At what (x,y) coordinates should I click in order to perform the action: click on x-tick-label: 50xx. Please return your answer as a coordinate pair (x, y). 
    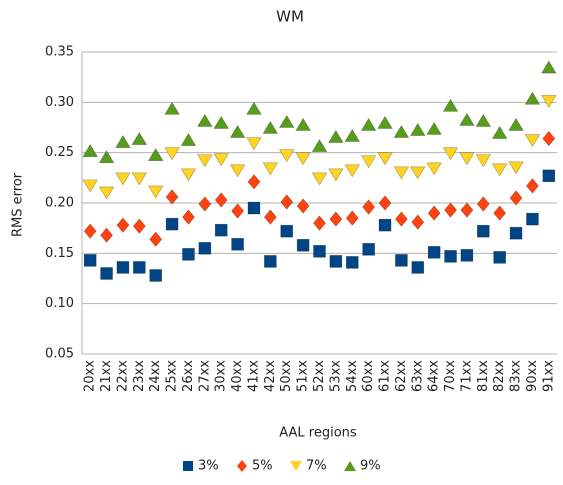
    Looking at the image, I should click on (286, 376).